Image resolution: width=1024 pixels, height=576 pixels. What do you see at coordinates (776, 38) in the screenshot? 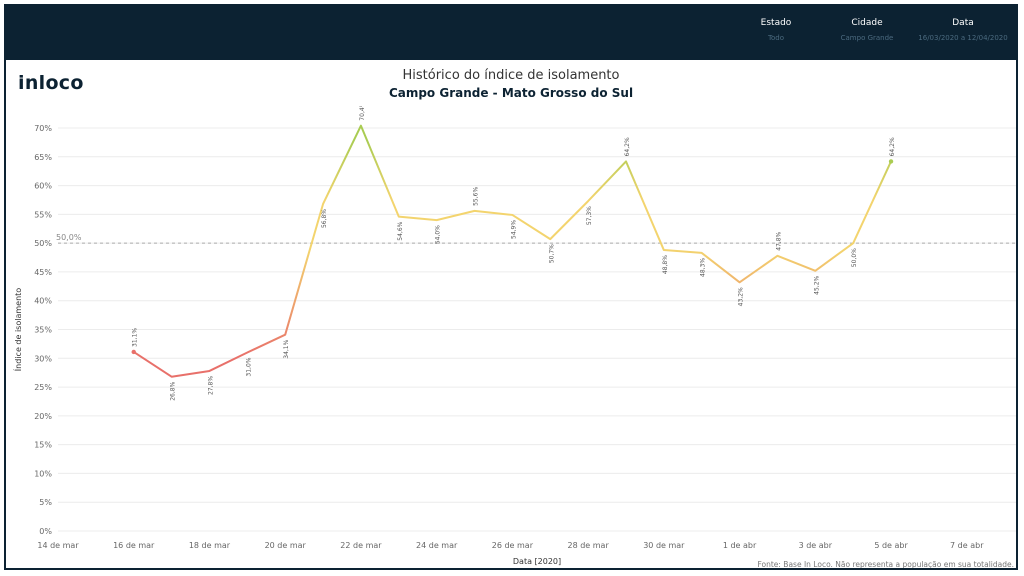
I see `filter-estado-value: Todo` at bounding box center [776, 38].